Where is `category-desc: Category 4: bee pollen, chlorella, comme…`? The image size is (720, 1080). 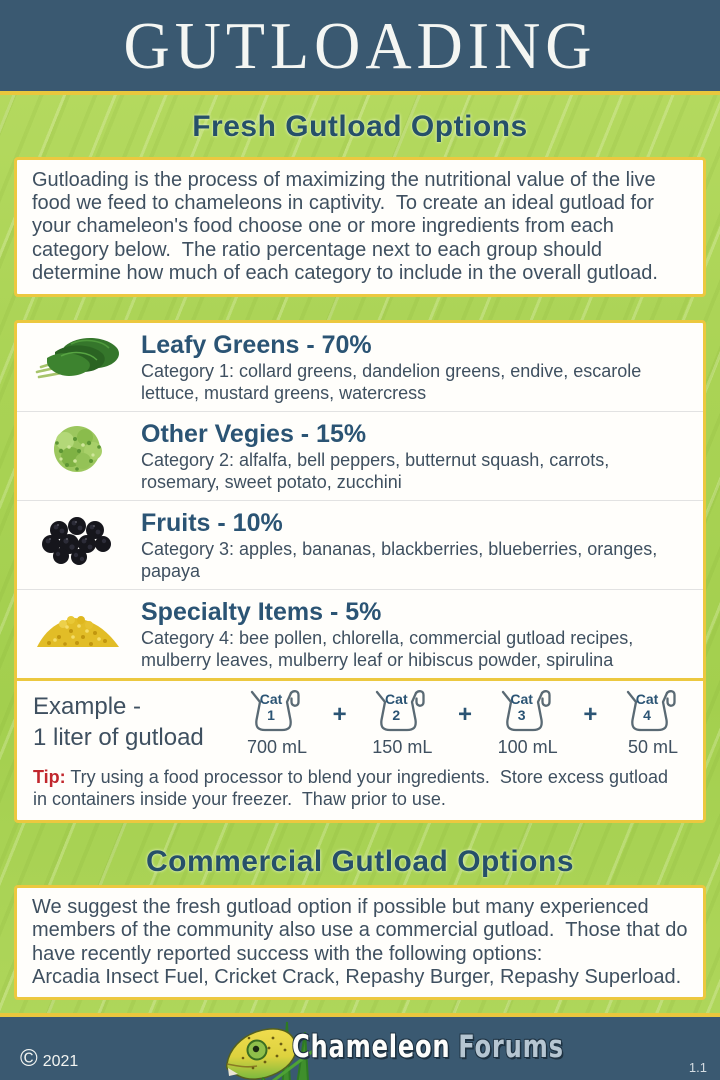
category-desc: Category 4: bee pollen, chlorella, comme… is located at coordinates (387, 648).